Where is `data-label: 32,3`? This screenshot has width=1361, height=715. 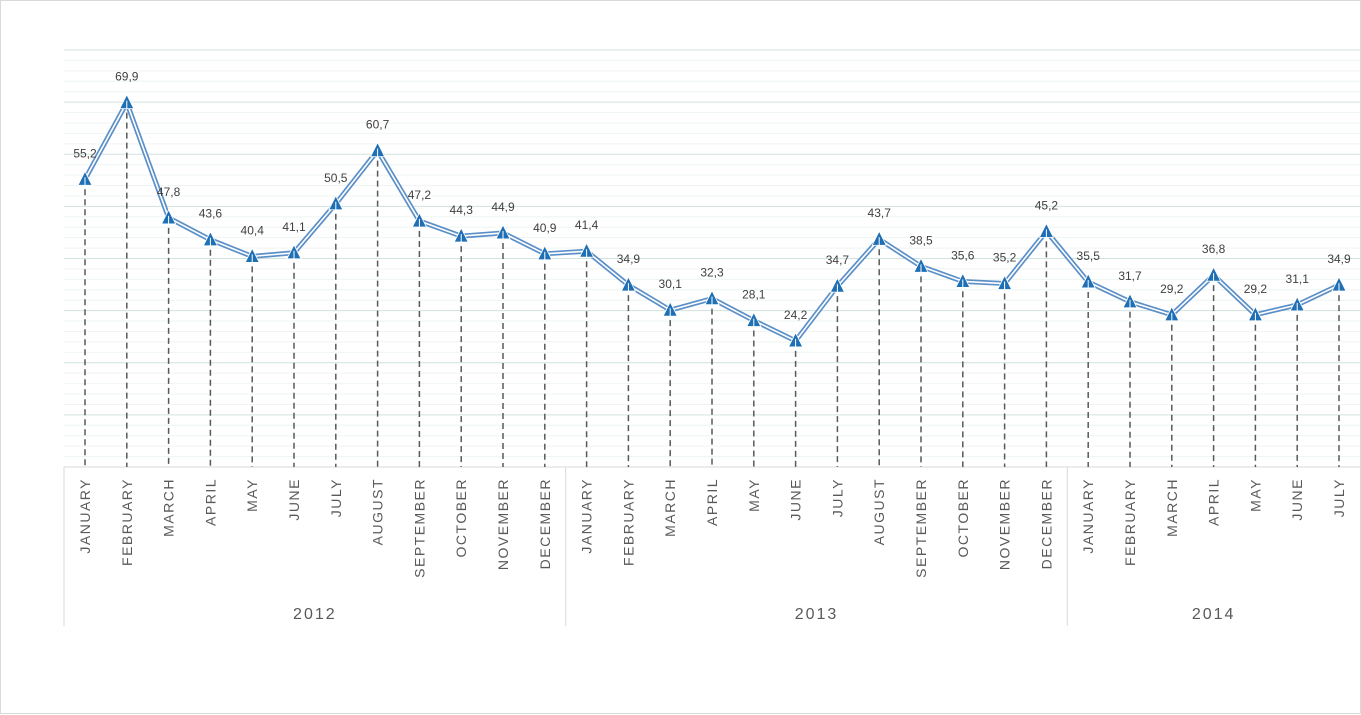
data-label: 32,3 is located at coordinates (712, 273).